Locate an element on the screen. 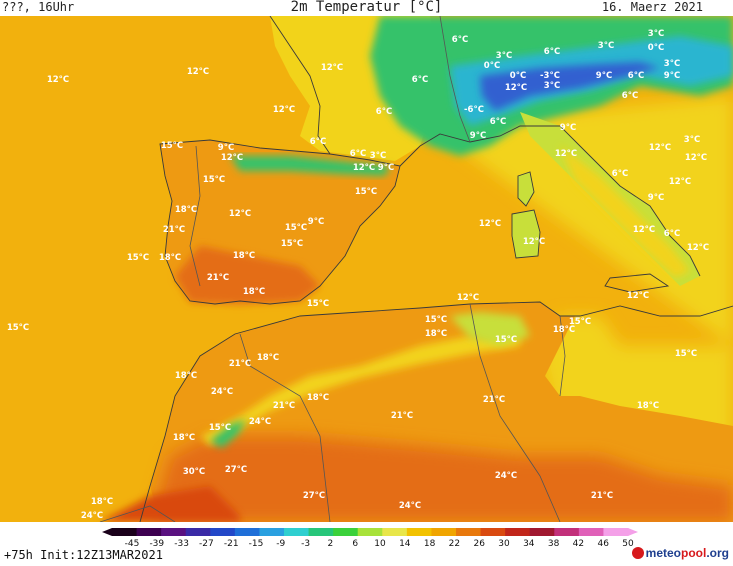 The height and width of the screenshot is (566, 733). legend-tick-label: -3 is located at coordinates (305, 542).